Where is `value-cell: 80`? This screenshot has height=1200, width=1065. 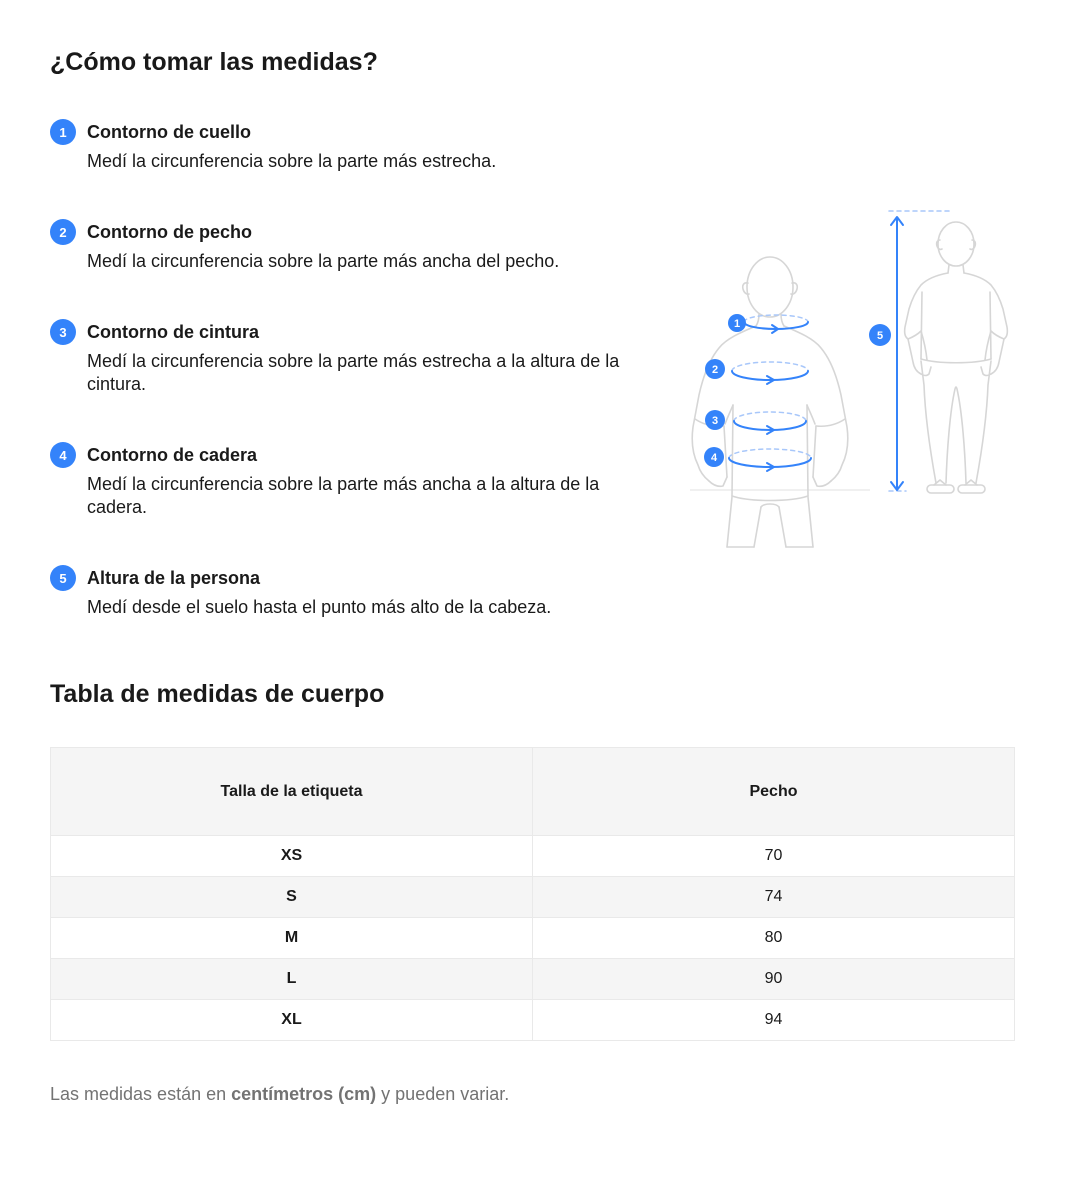 value-cell: 80 is located at coordinates (773, 938).